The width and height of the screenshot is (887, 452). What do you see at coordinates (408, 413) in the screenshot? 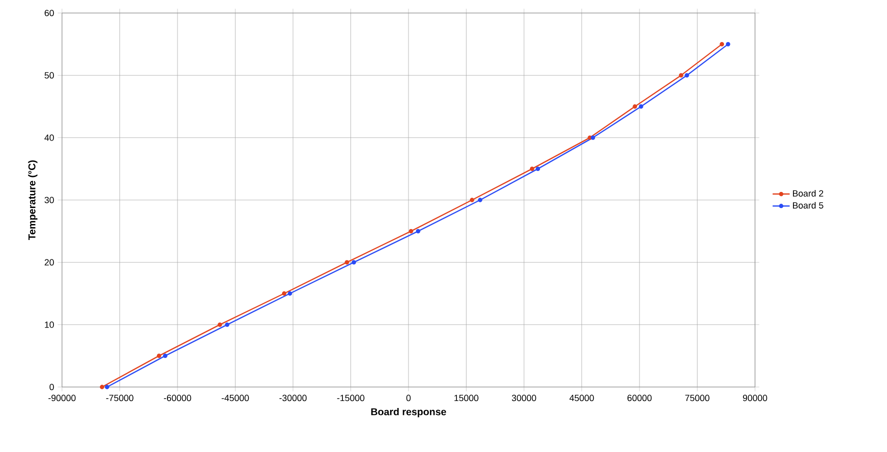
I see `x-axis-title: Board response` at bounding box center [408, 413].